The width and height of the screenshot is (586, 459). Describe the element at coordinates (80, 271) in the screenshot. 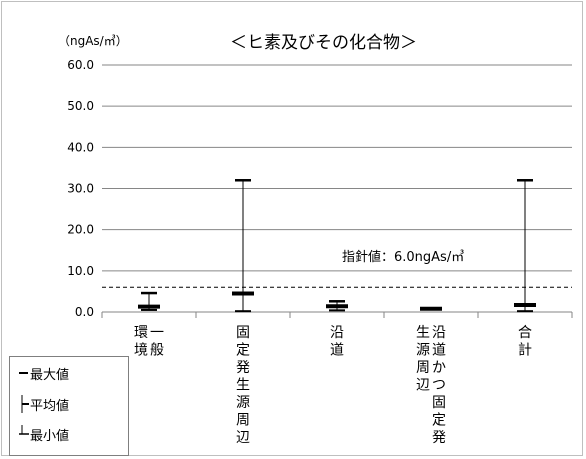

I see `y-tick-label: 10.0` at that location.